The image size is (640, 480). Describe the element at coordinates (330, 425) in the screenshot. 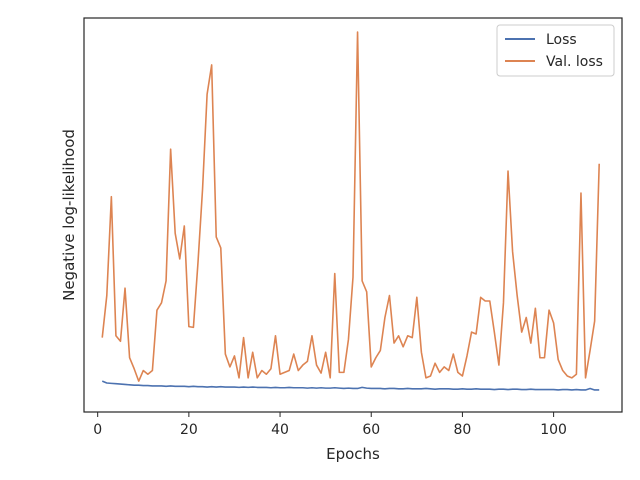

I see `x-axis-ticks: 0 20 40 60 80 100` at that location.